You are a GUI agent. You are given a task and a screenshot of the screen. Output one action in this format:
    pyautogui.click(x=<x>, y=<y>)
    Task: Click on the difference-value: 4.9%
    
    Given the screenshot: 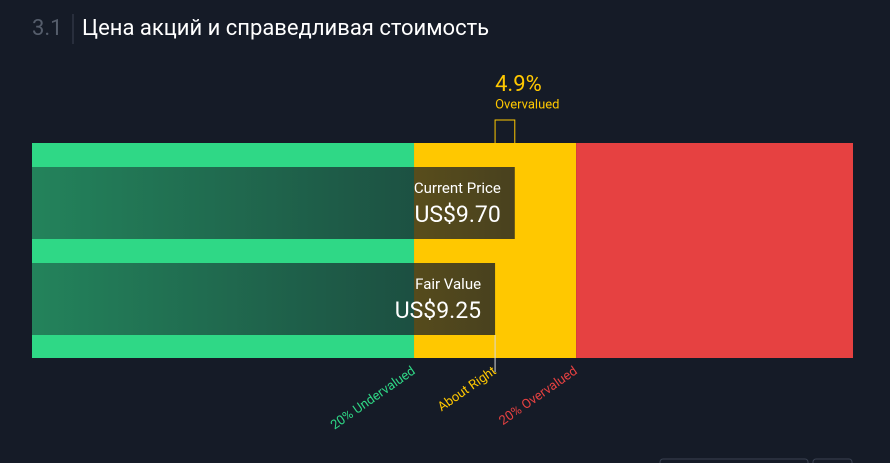 What is the action you would take?
    pyautogui.click(x=518, y=84)
    